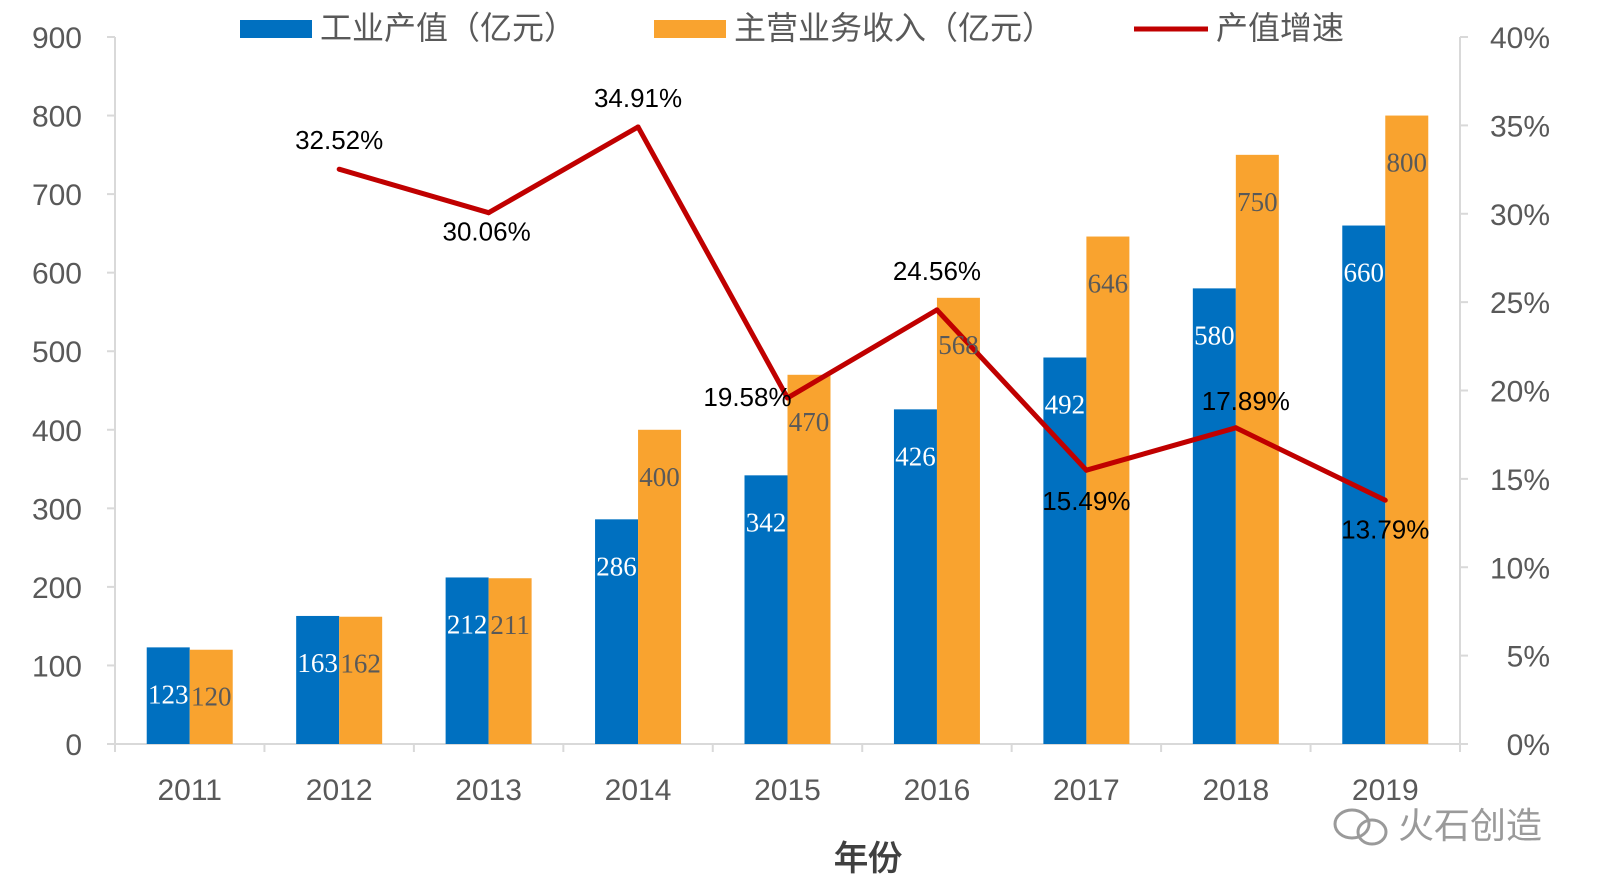 The height and width of the screenshot is (890, 1614). What do you see at coordinates (487, 232) in the screenshot?
I see `growth-label: 30.06%` at bounding box center [487, 232].